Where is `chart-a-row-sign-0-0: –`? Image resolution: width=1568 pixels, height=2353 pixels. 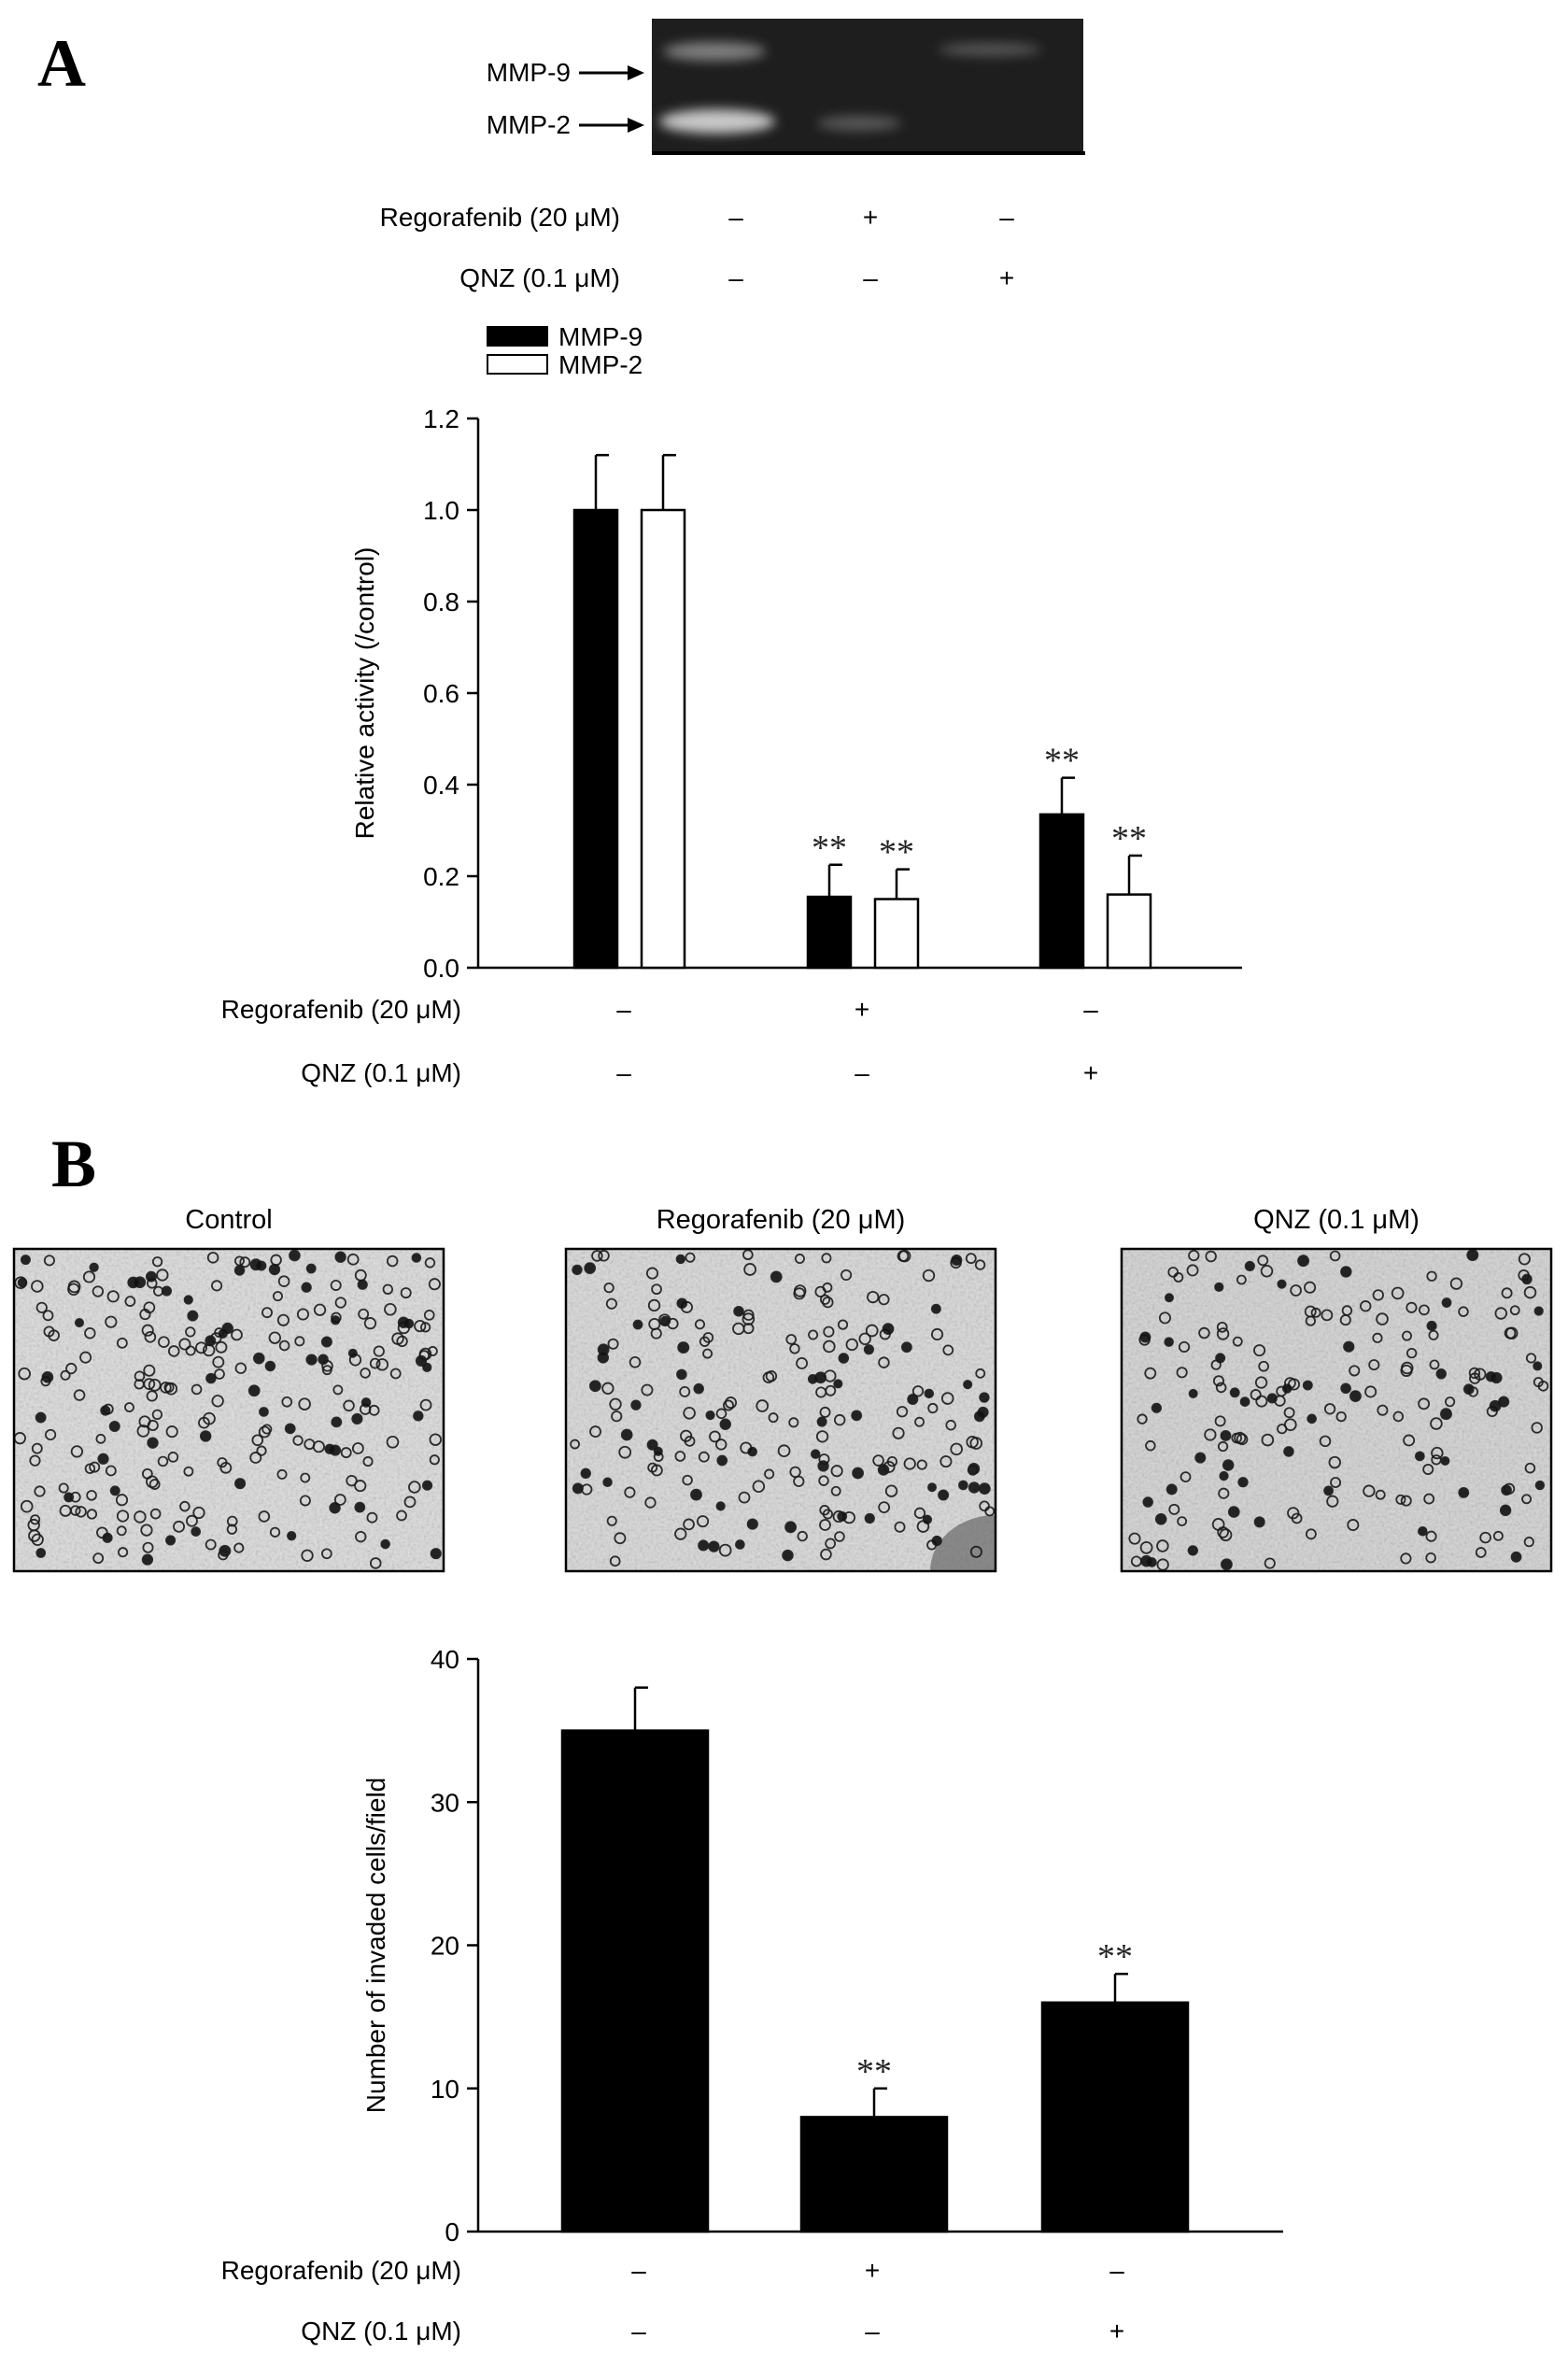
chart-a-row-sign-0-0: – is located at coordinates (623, 1009).